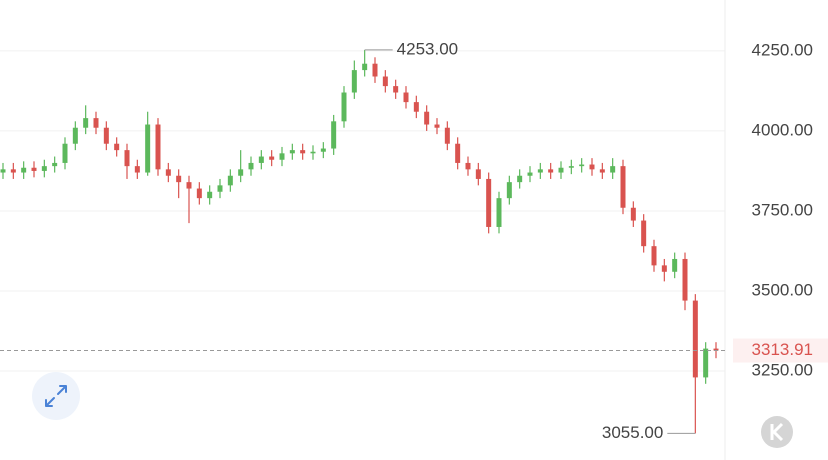 The image size is (828, 460). I want to click on y-tick-label: 3750.00, so click(782, 209).